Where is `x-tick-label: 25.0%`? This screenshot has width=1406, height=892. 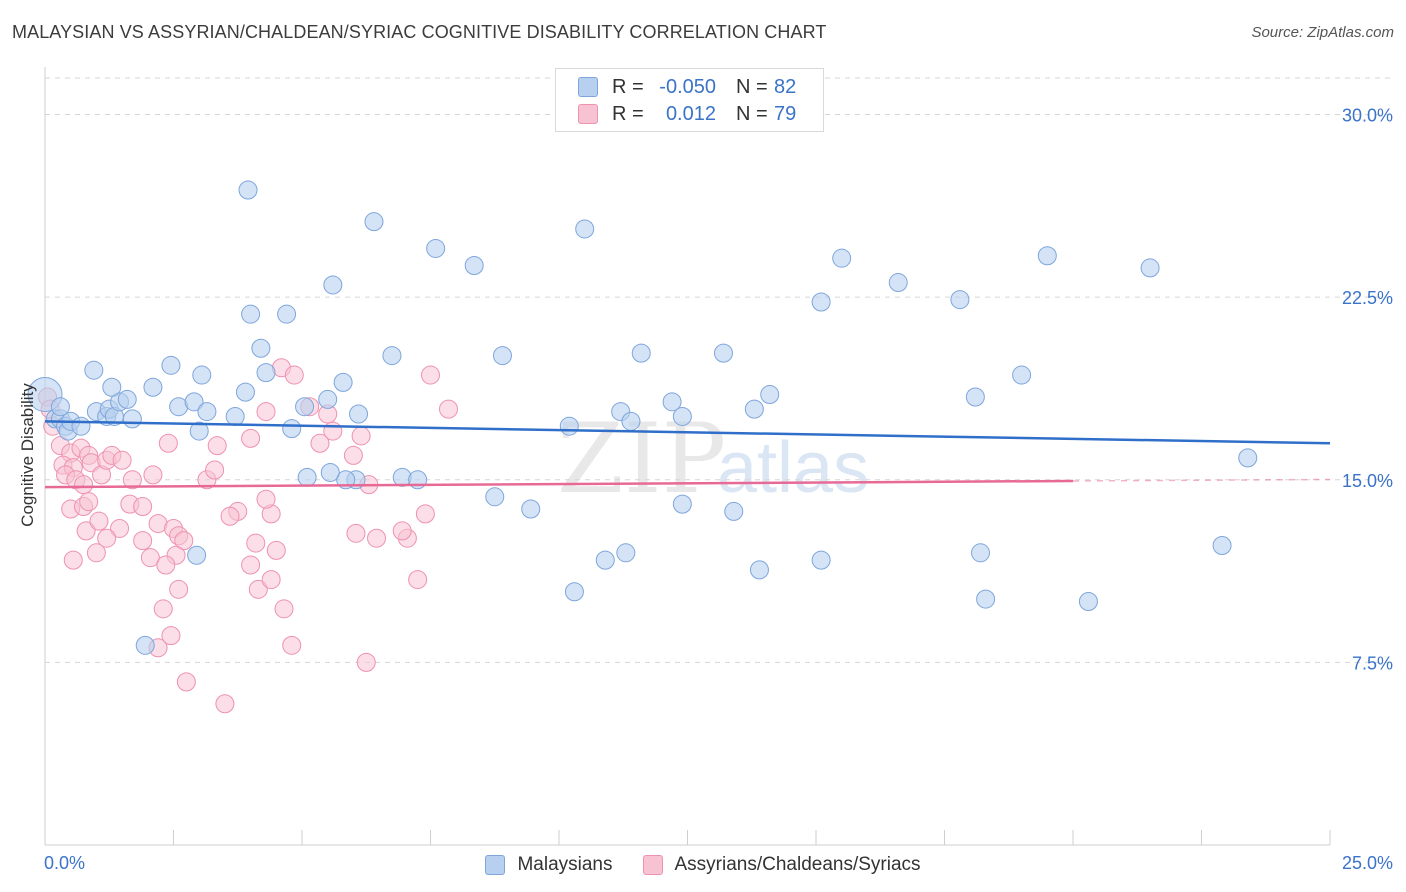 x-tick-label: 25.0% is located at coordinates (1367, 863).